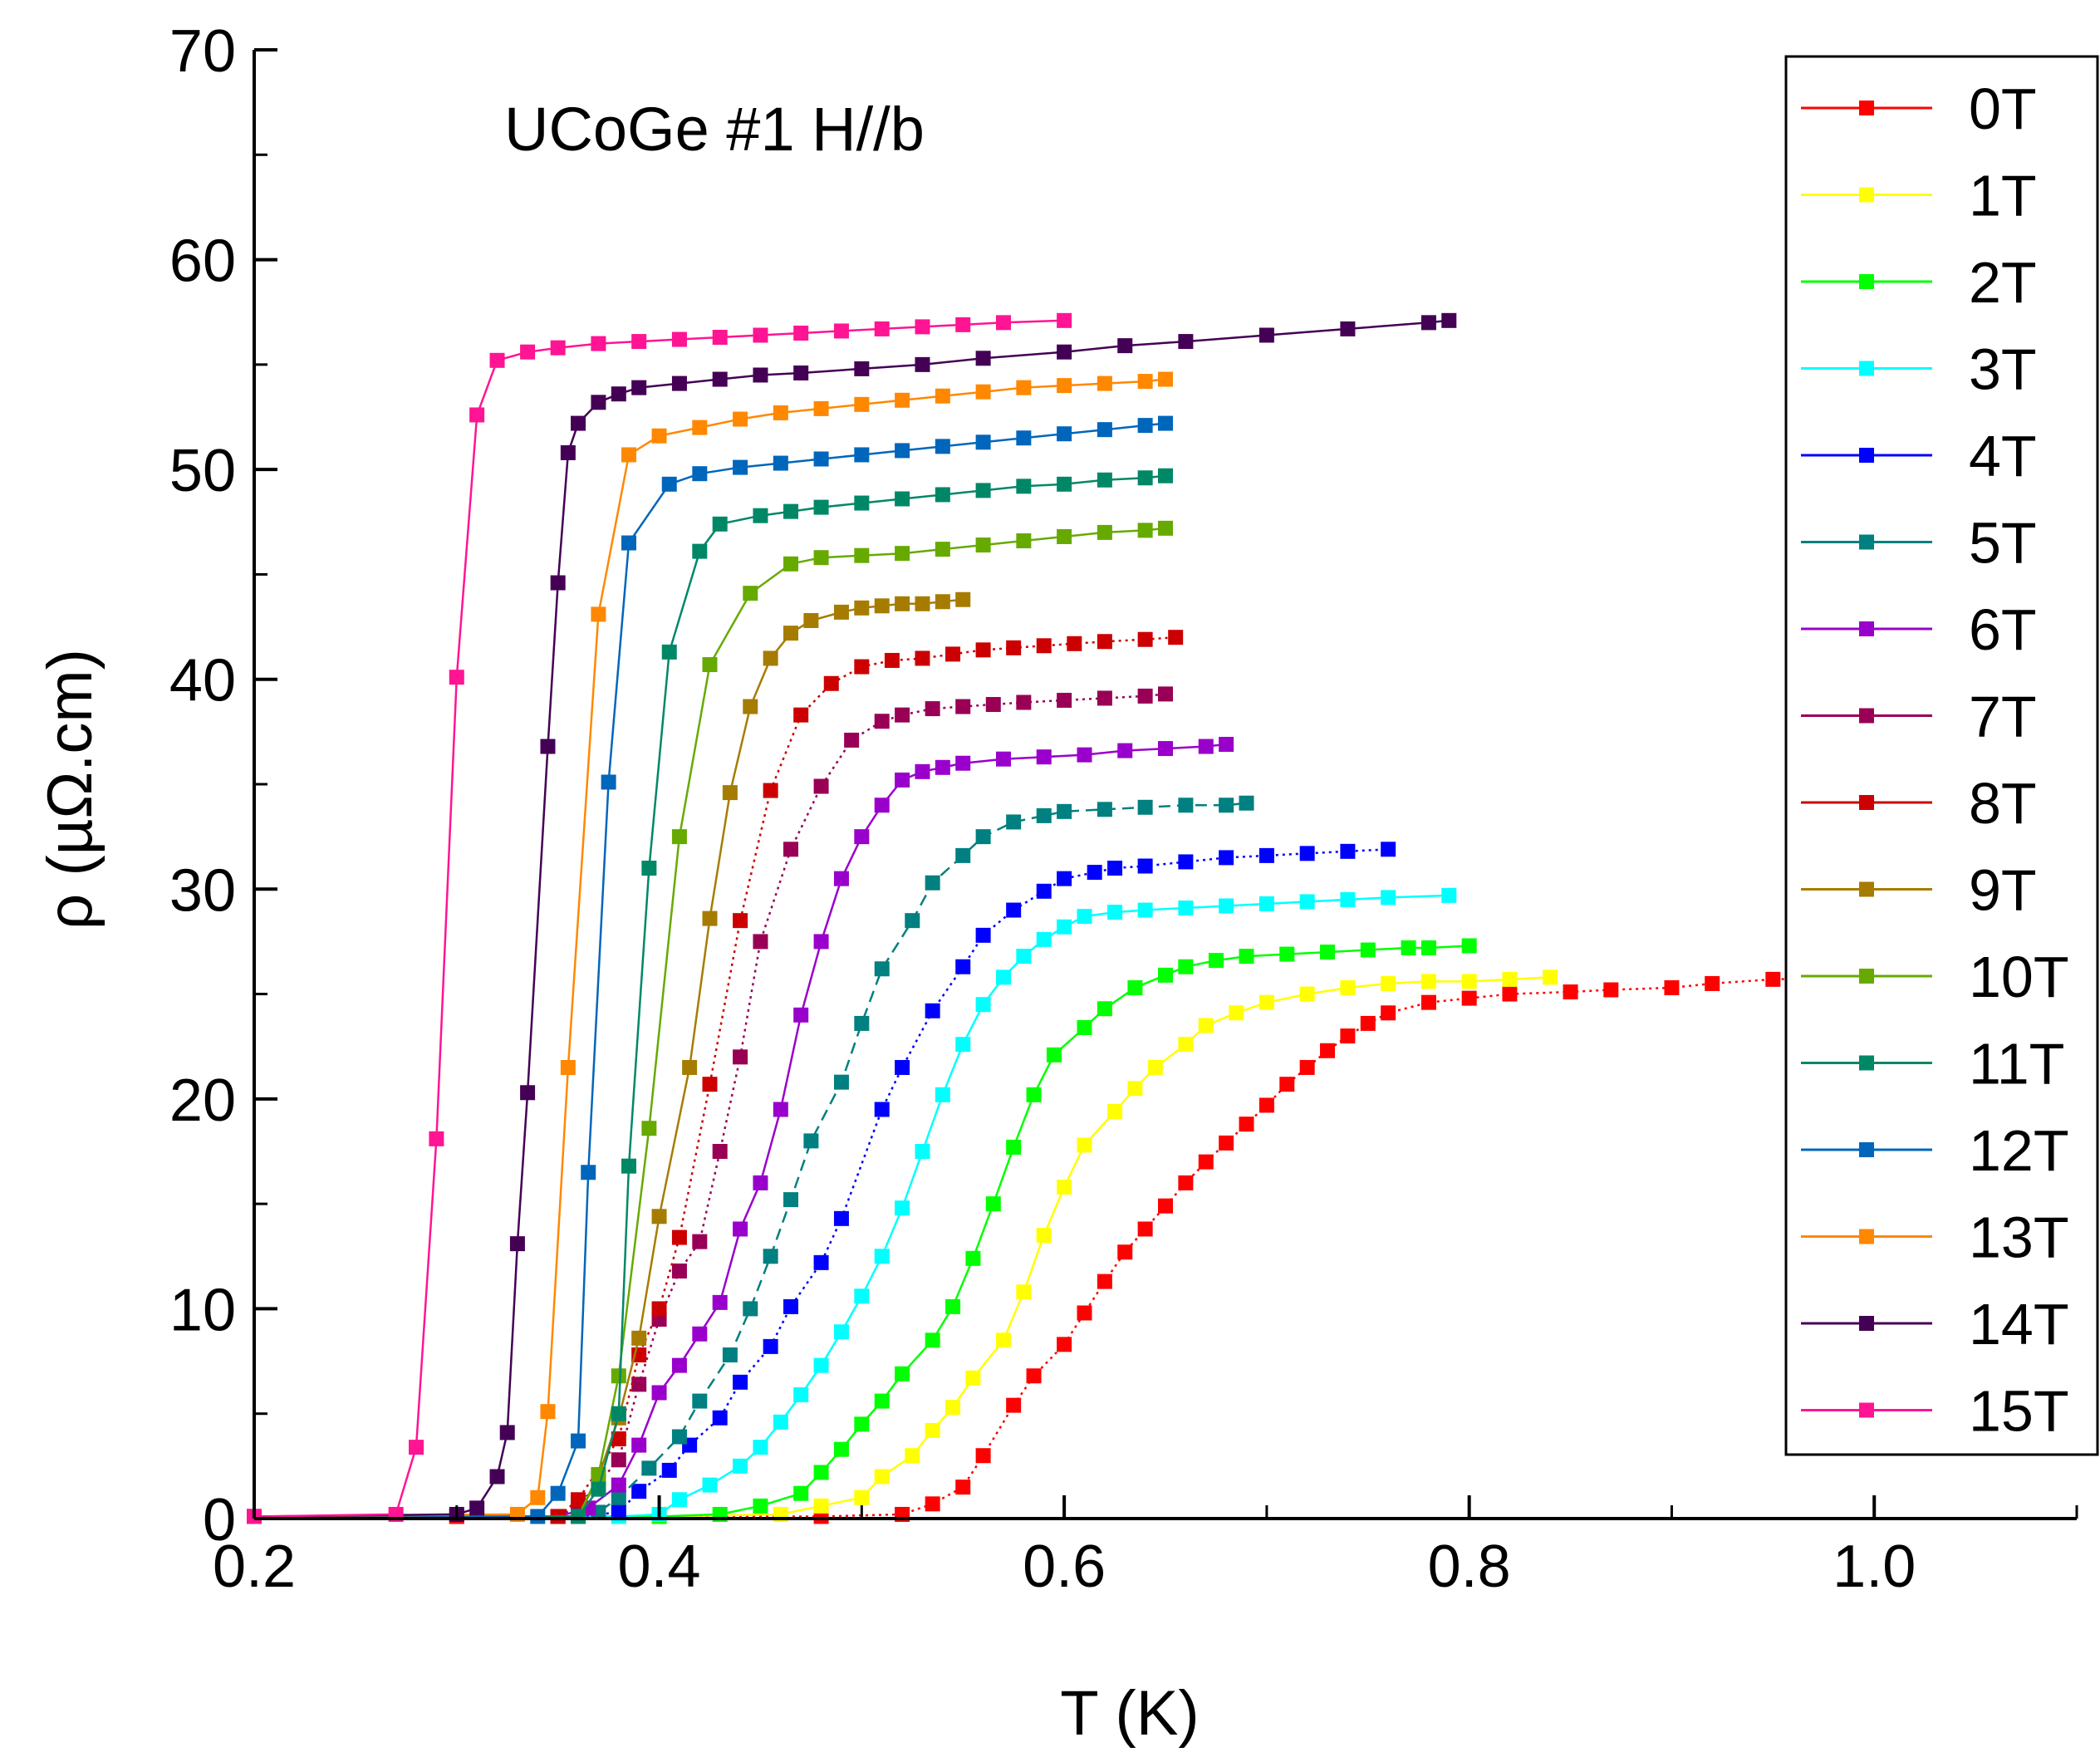  I want to click on legend-item-3T: 3T, so click(1919, 369).